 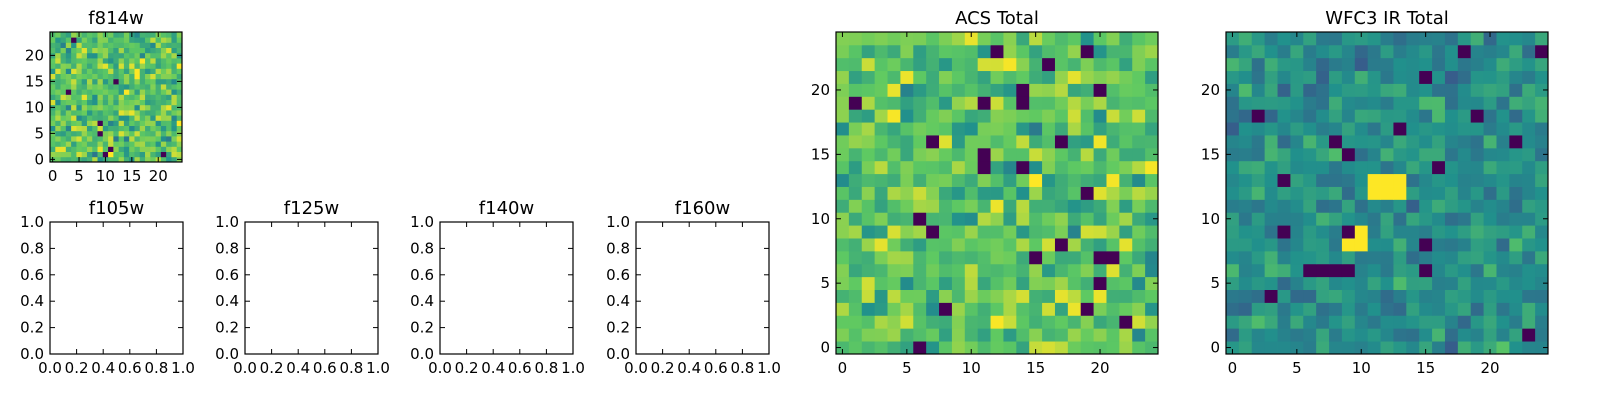 I want to click on x-tick-label: 0.4, so click(x=493, y=368).